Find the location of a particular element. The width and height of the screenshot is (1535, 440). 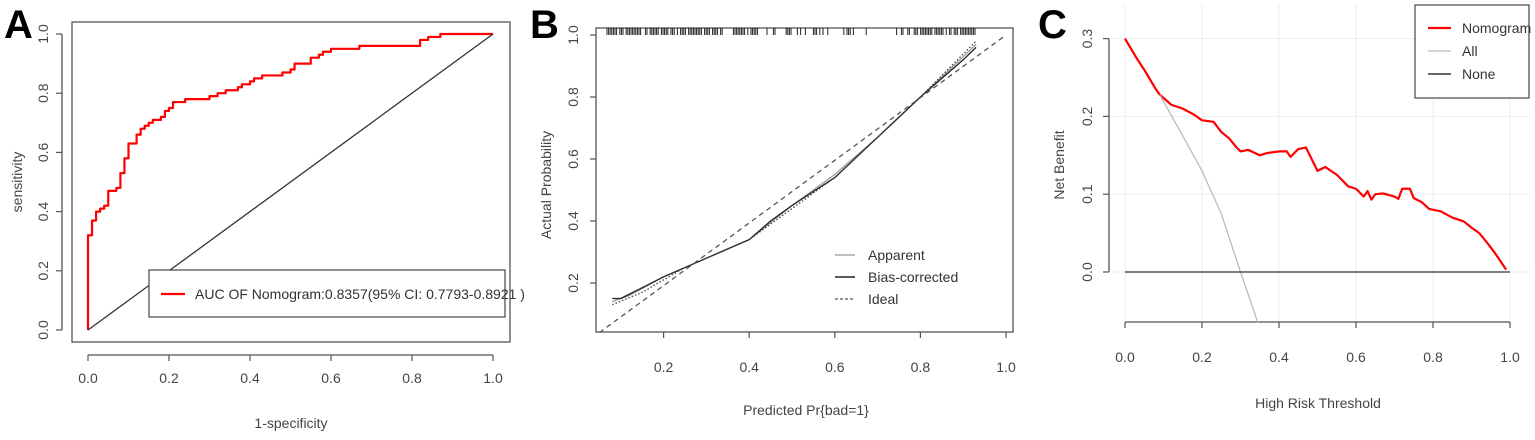

x-axis-title: 1-specificity is located at coordinates (290, 423).